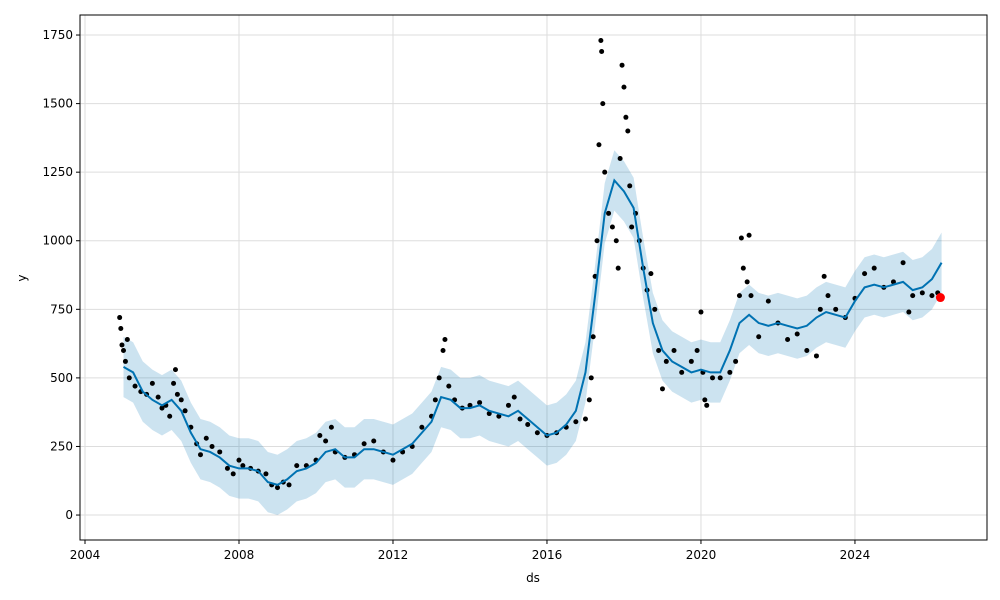 The image size is (1000, 600). Describe the element at coordinates (547, 555) in the screenshot. I see `x-tick-label: 2016` at that location.